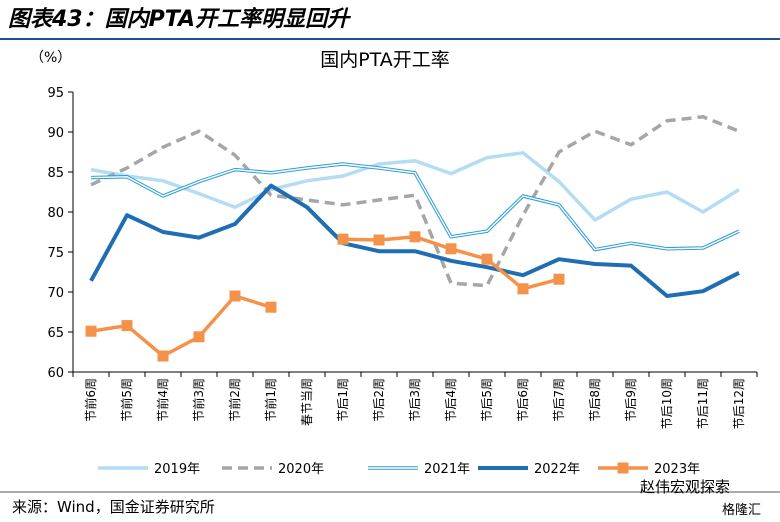 The width and height of the screenshot is (780, 522). I want to click on x-tick-label: 节前4周, so click(162, 400).